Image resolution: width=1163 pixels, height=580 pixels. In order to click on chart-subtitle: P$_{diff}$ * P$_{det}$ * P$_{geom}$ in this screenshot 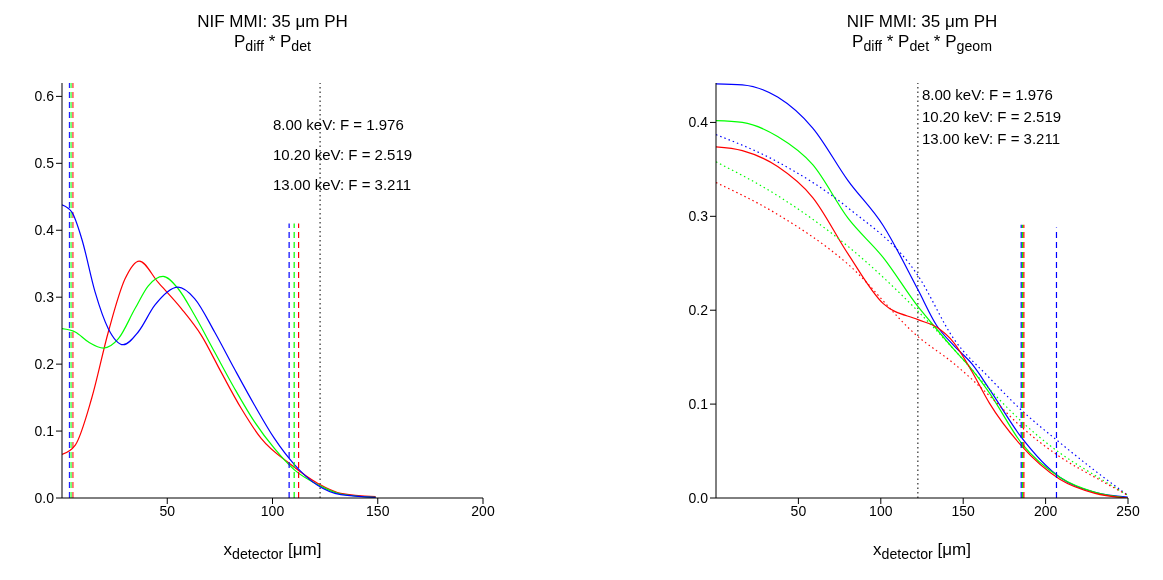, I will do `click(922, 43)`.